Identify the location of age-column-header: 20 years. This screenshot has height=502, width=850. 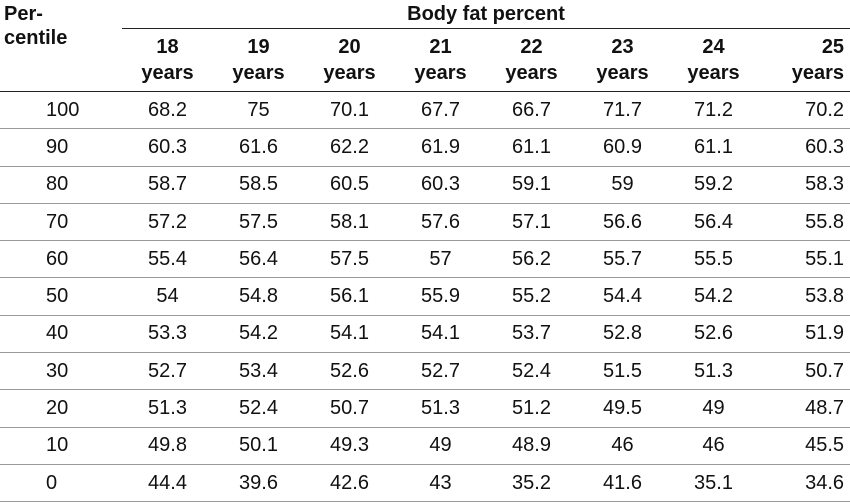
(349, 60).